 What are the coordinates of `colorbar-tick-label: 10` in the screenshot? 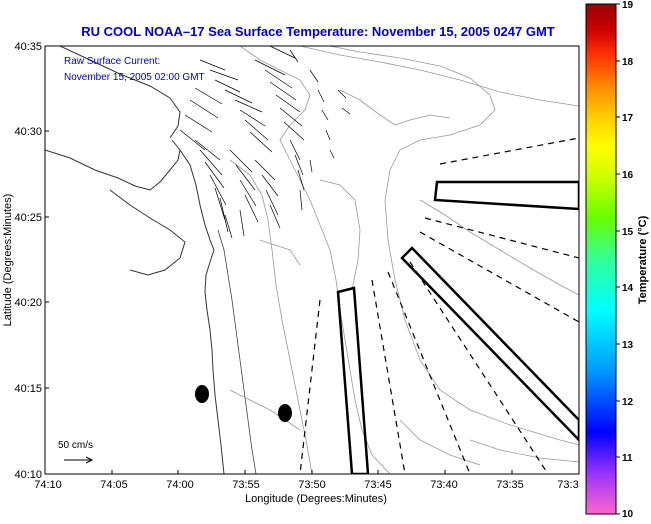 It's located at (628, 514).